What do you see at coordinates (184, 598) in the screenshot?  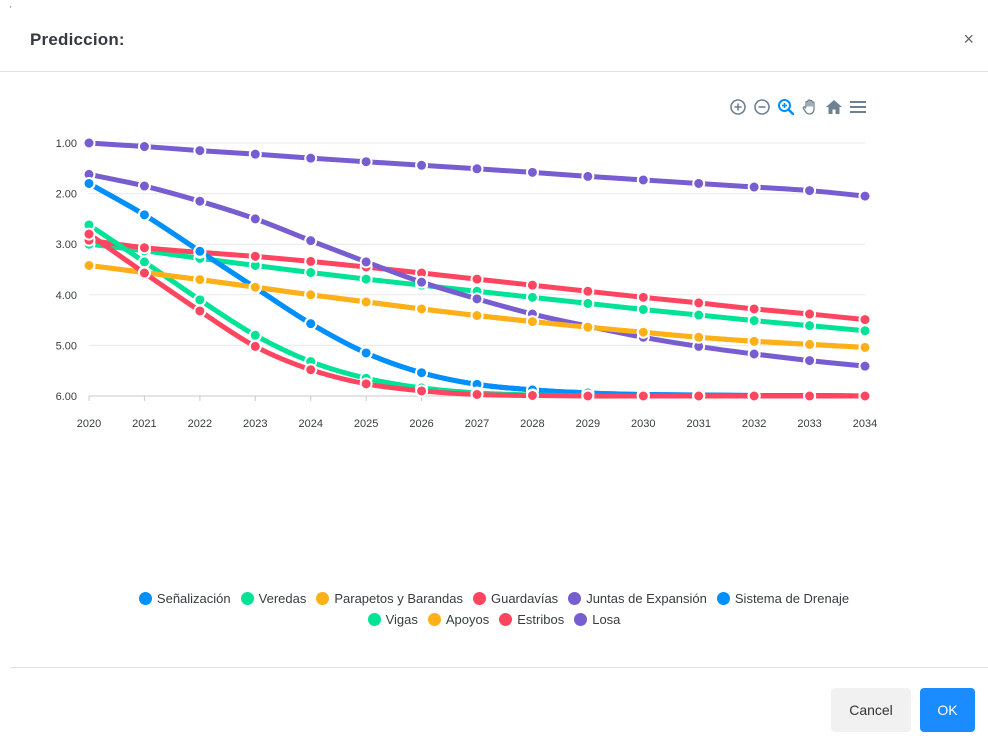 I see `legend-item: Señalización` at bounding box center [184, 598].